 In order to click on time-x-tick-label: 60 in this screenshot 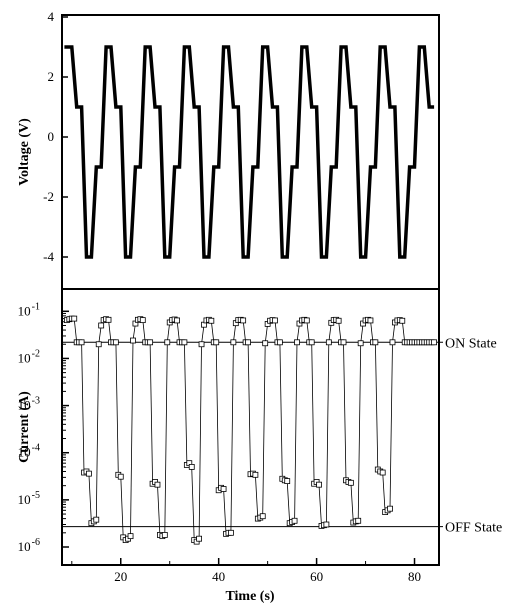, I will do `click(316, 576)`.